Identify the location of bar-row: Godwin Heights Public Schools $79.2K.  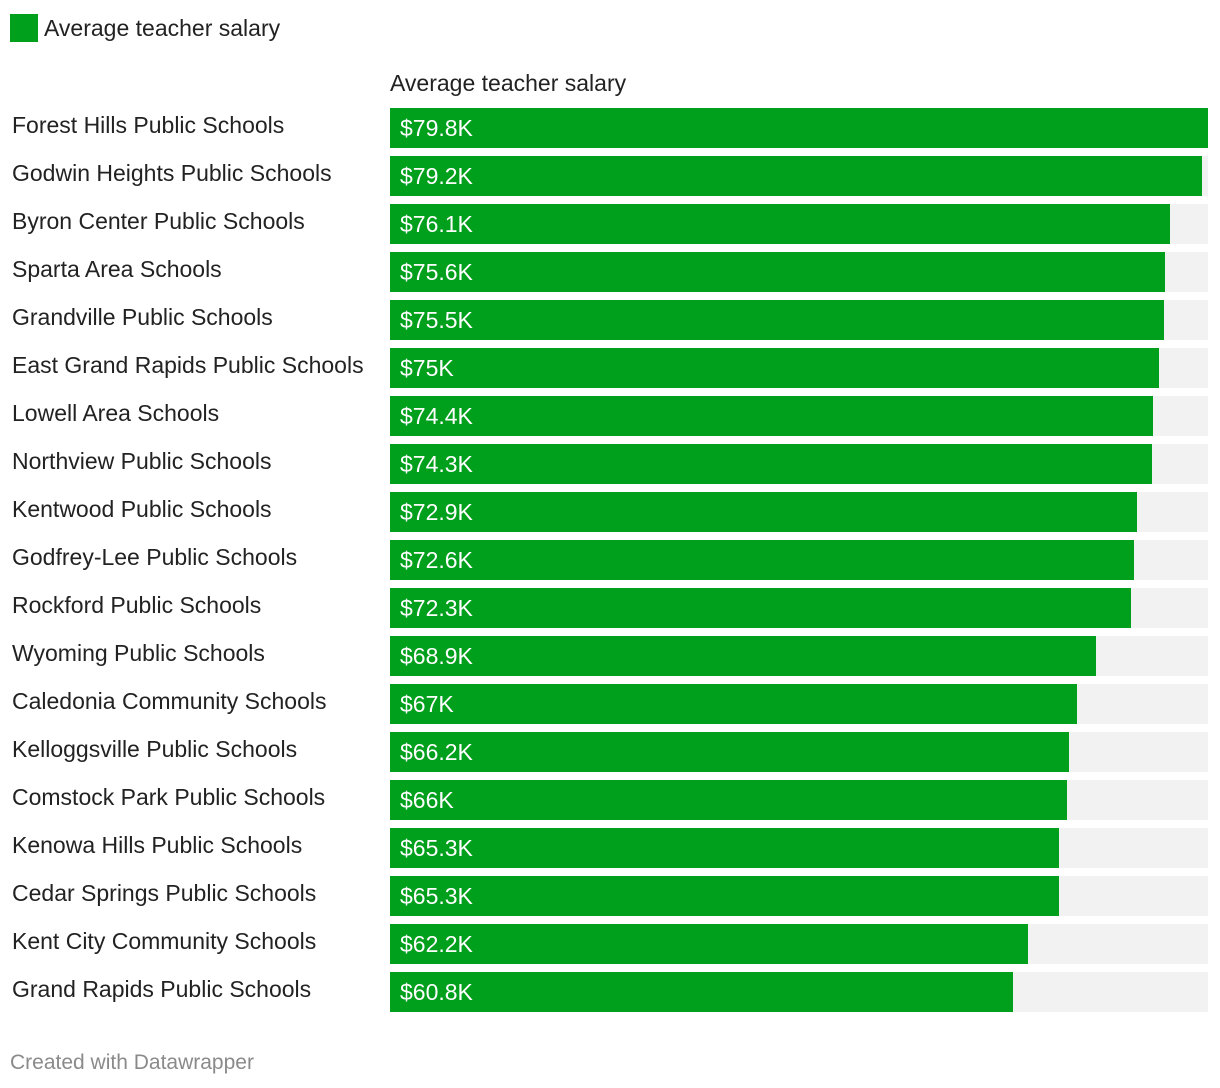
(610, 176).